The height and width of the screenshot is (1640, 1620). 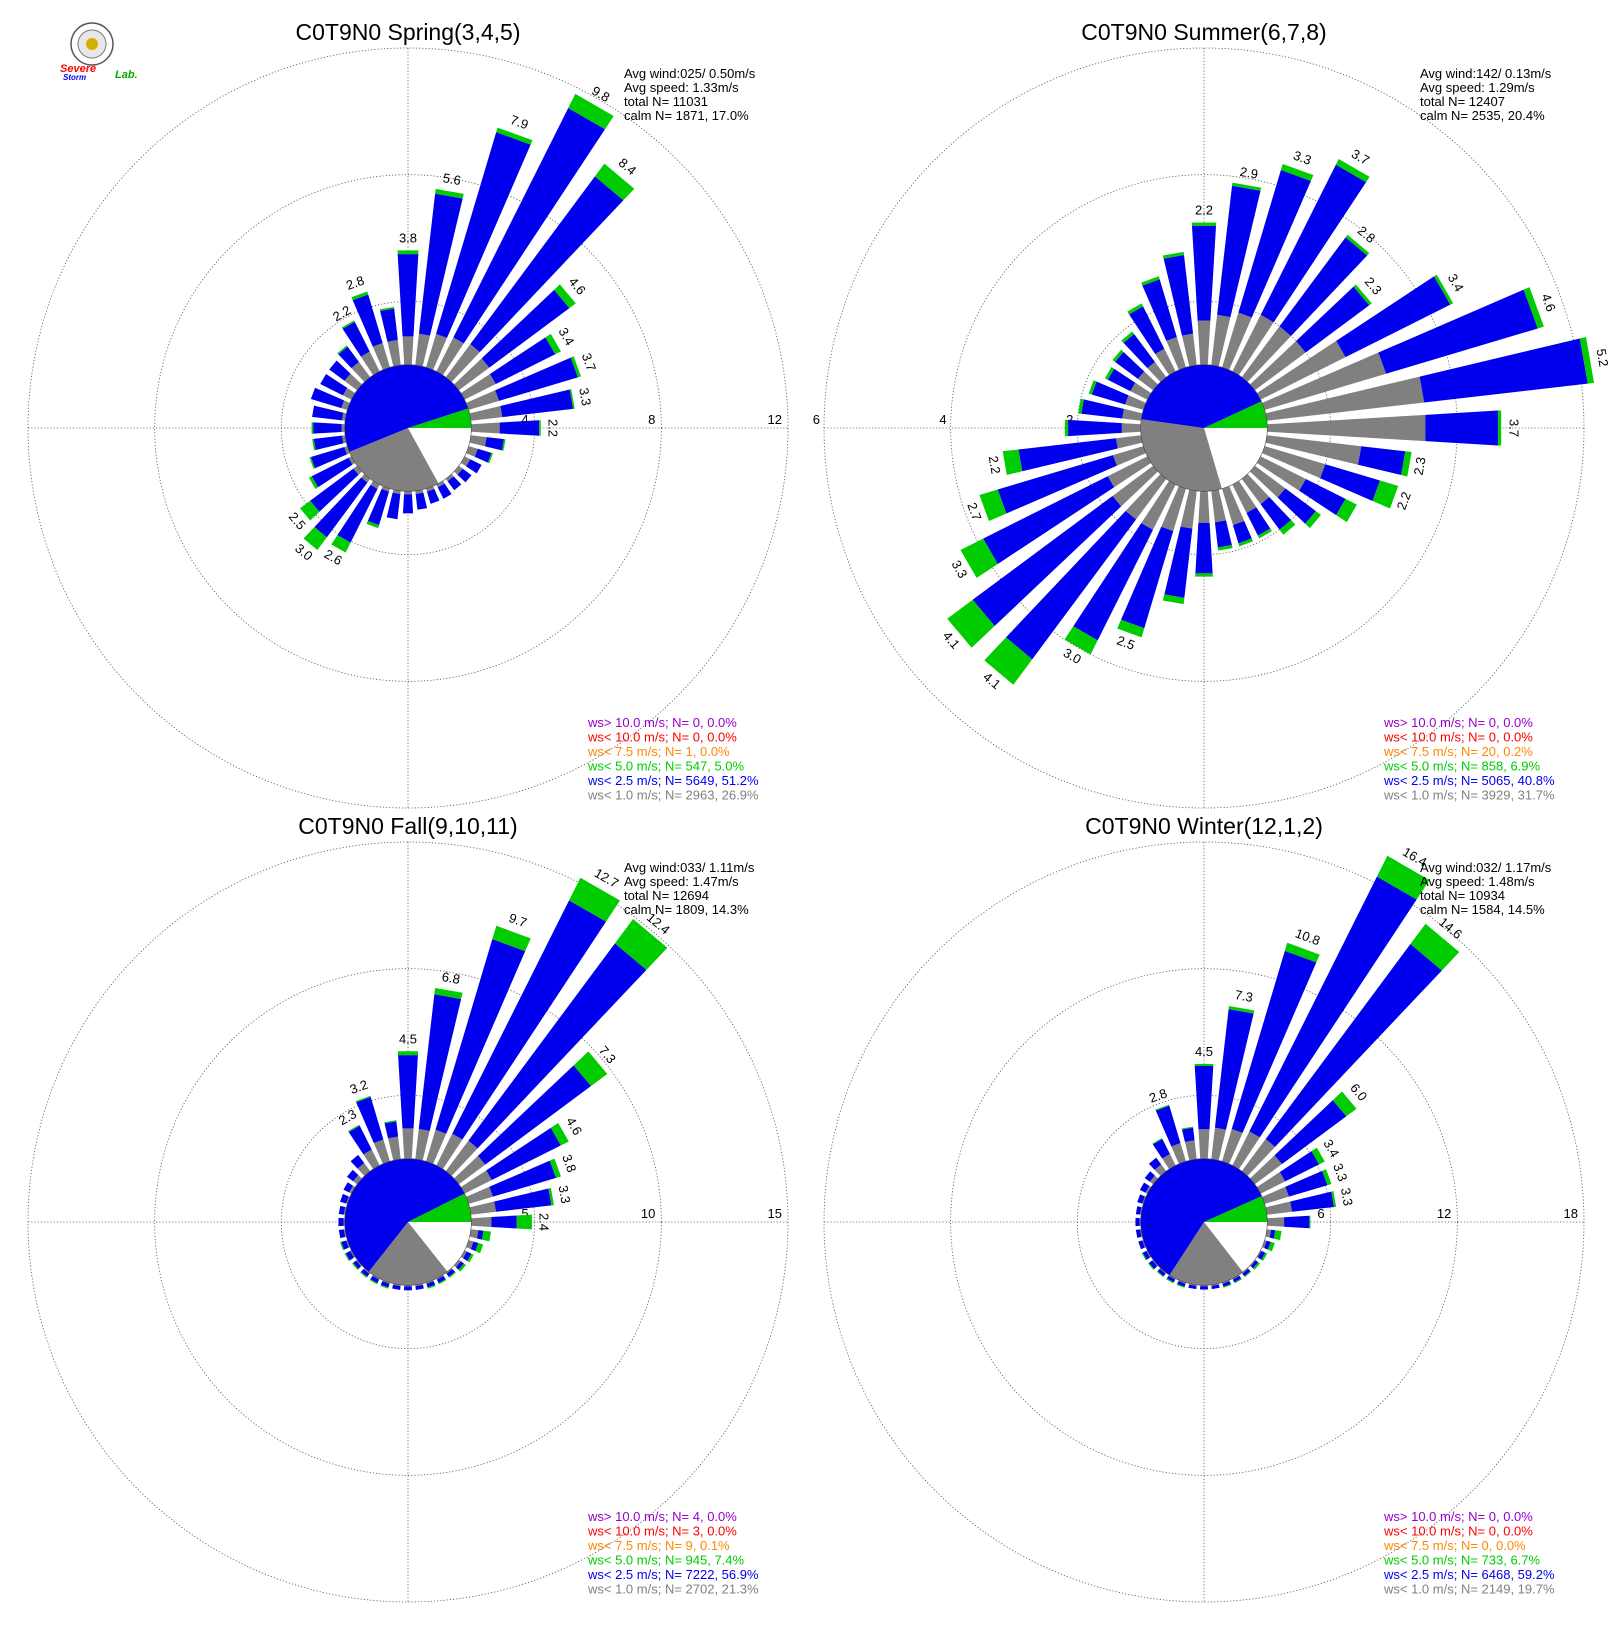 I want to click on ring-tick-label: 4, so click(x=942, y=419).